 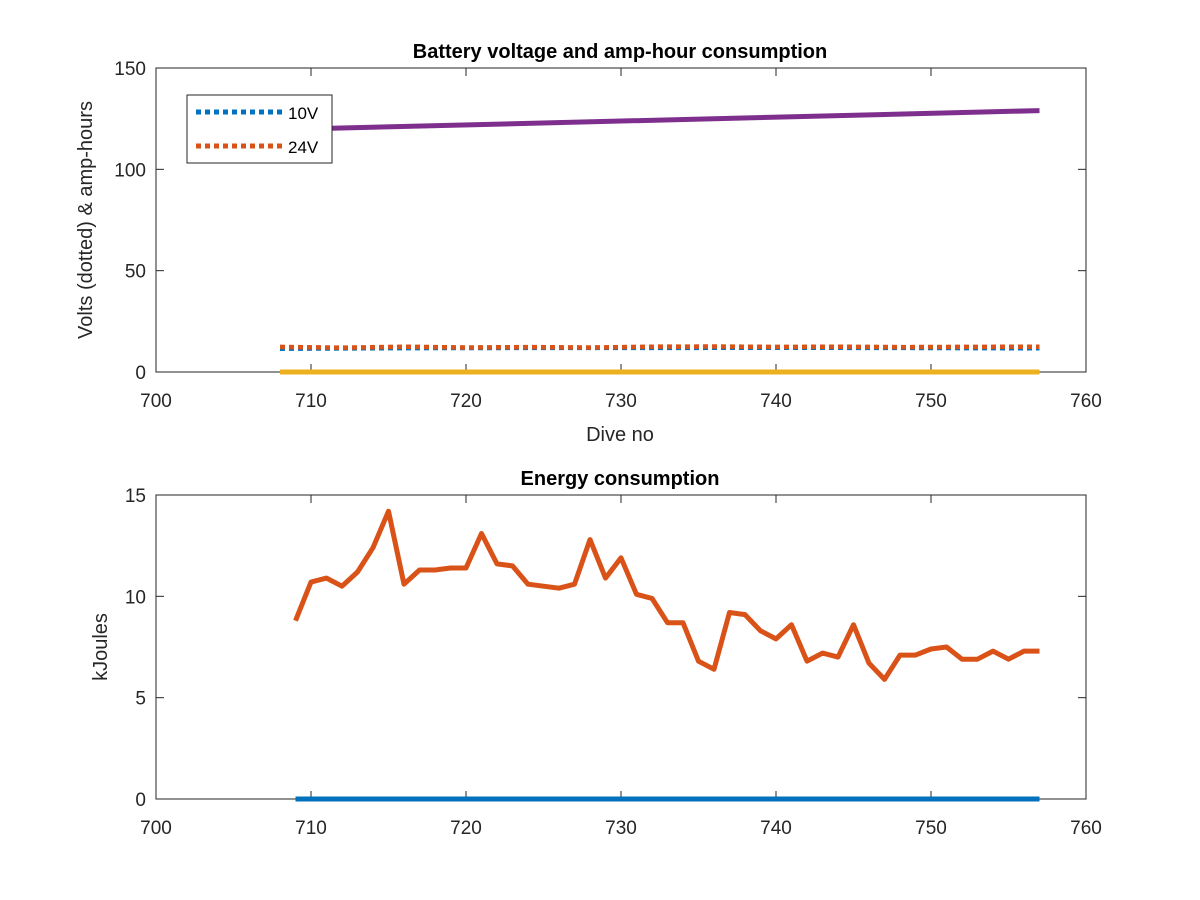 I want to click on y-tick-label: 15, so click(x=135, y=496).